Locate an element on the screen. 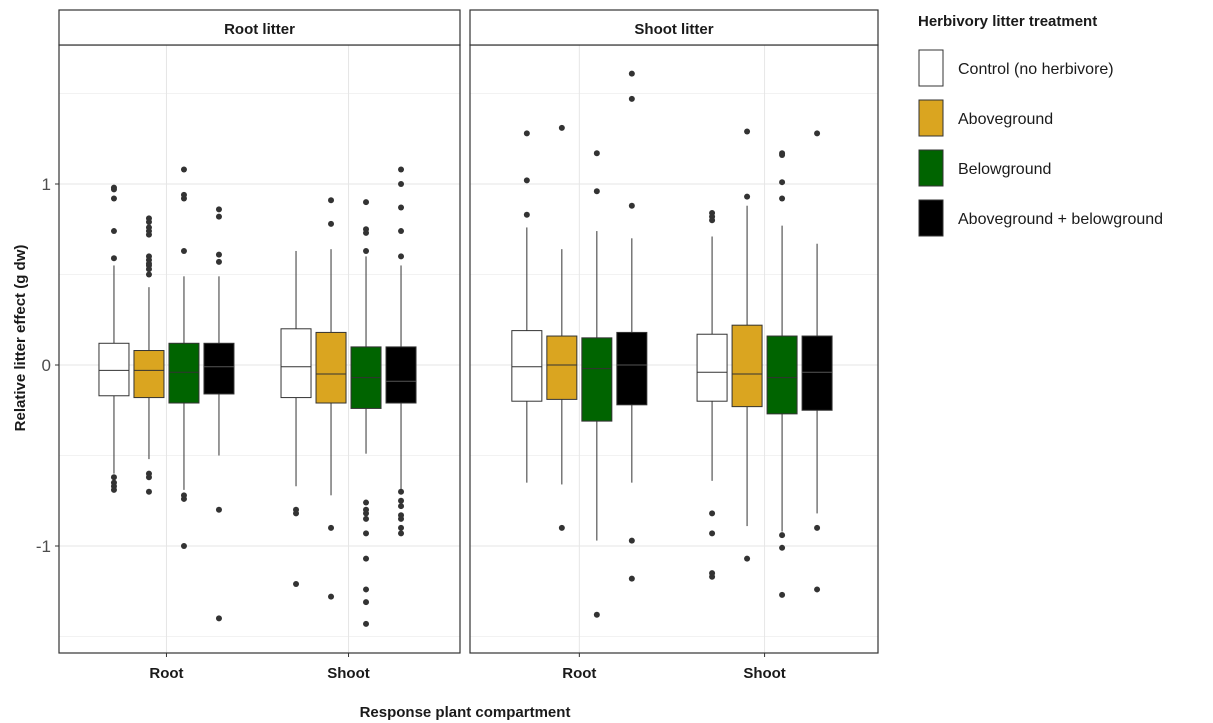 The height and width of the screenshot is (723, 1213). panel-strips: Root litter Shoot litter is located at coordinates (468, 27).